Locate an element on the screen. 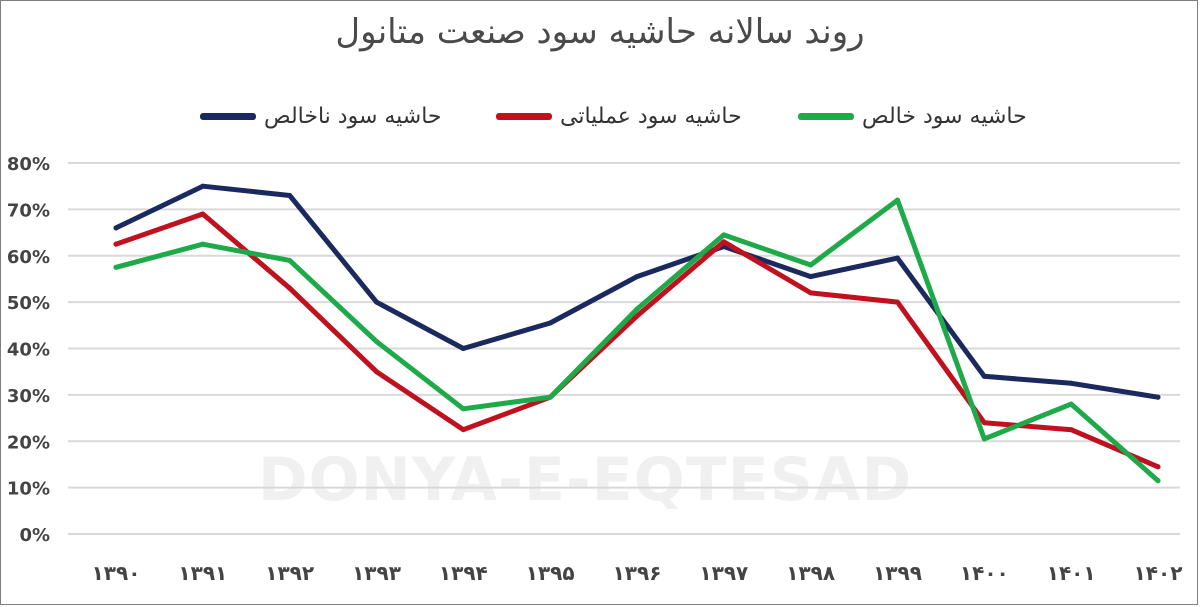  y-tick-label-3: 30% is located at coordinates (28, 396).